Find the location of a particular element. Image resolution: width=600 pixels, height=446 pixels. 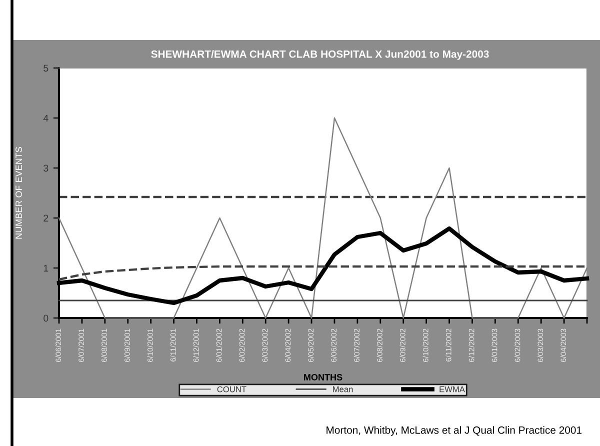

chart-title: SHEWHART/EWMA CHART CLAB HOSPITAL X Jun2001 to May-2003 is located at coordinates (320, 55).